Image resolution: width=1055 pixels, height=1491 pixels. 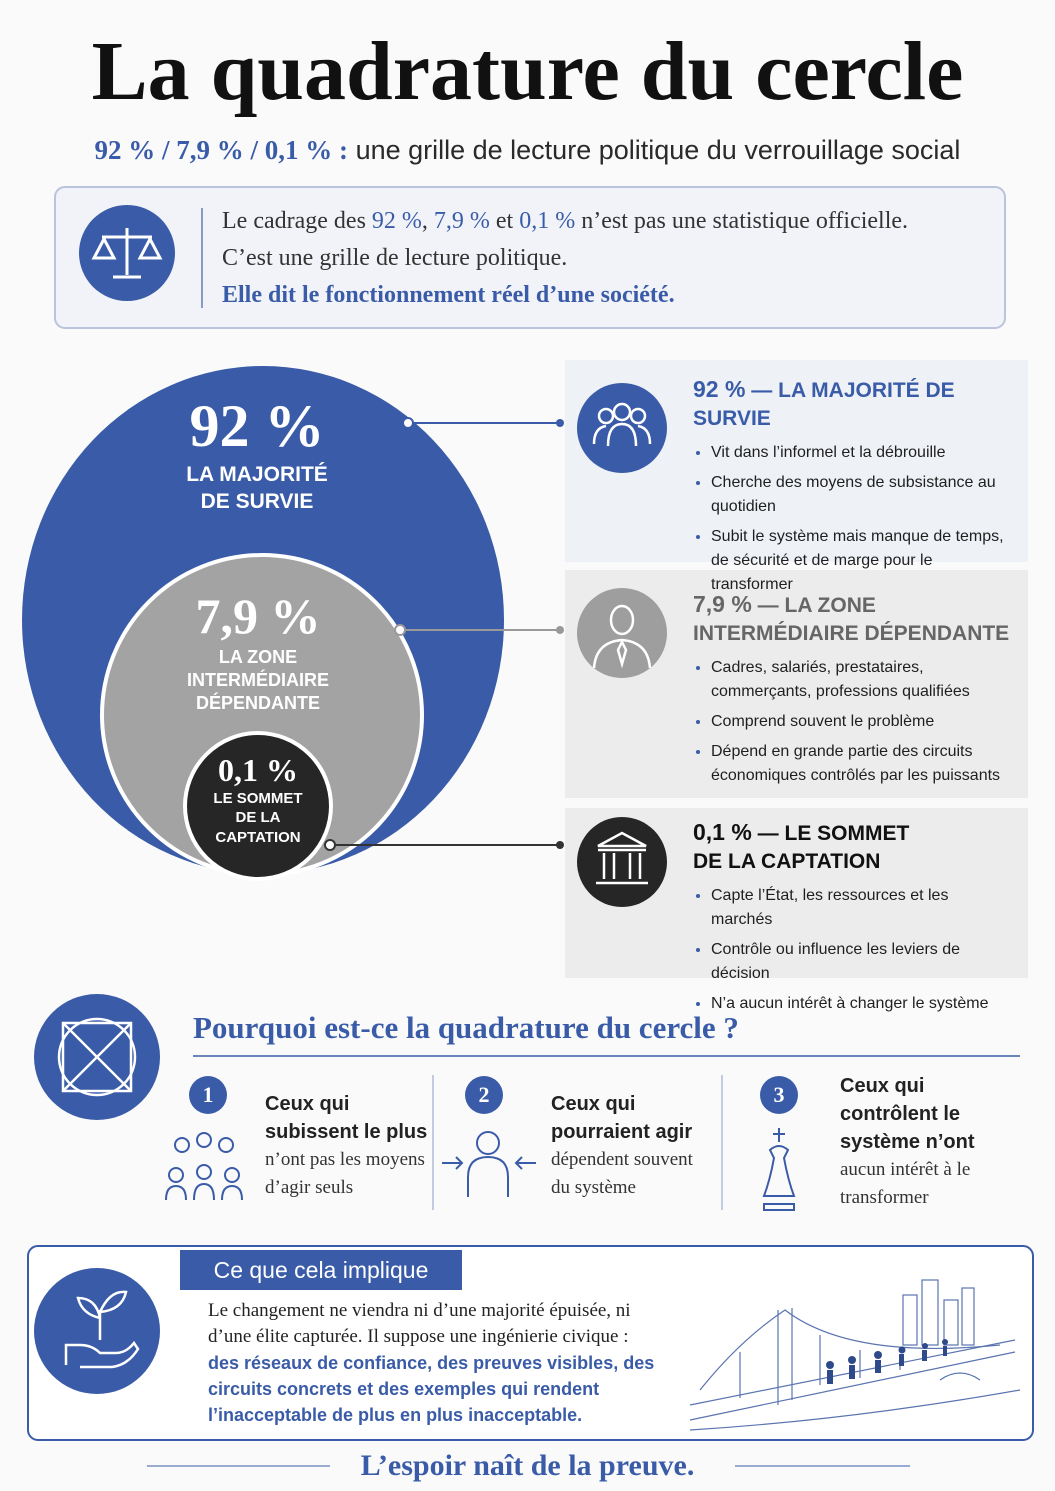 I want to click on why-detail: dépendent souvent du système, so click(x=622, y=1173).